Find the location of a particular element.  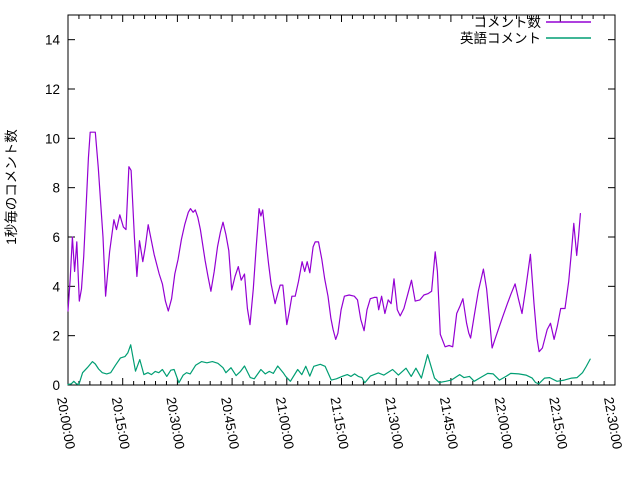

x-tick-label: 20:15:00 is located at coordinates (121, 423).